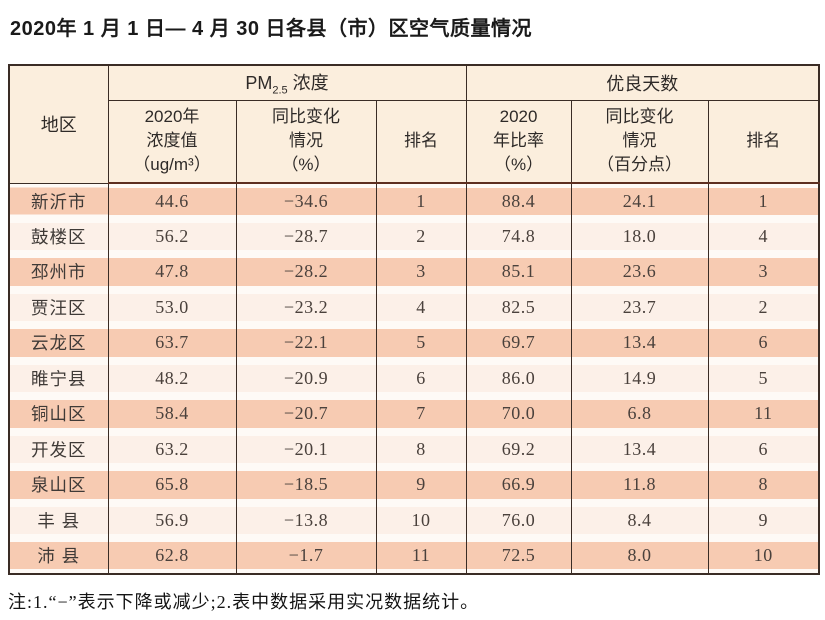 The image size is (825, 620). What do you see at coordinates (518, 201) in the screenshot?
I see `cell-good-ratio: 88.4` at bounding box center [518, 201].